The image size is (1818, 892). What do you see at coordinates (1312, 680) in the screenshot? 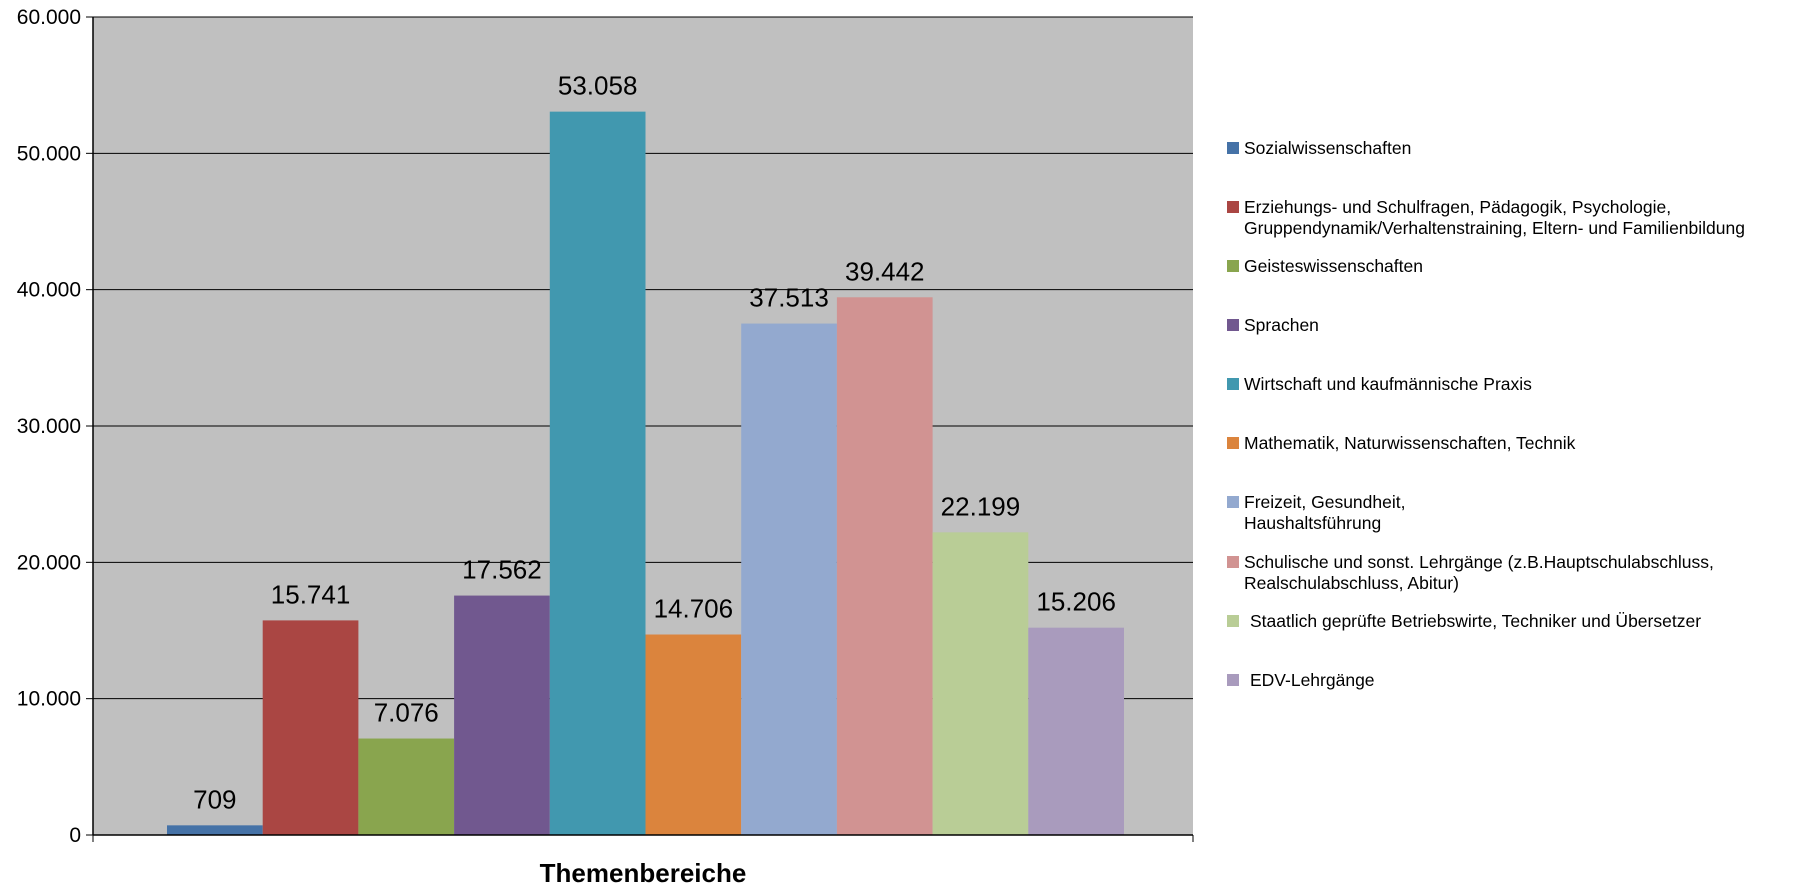
I see `legend-label: EDV-Lehrgänge` at bounding box center [1312, 680].